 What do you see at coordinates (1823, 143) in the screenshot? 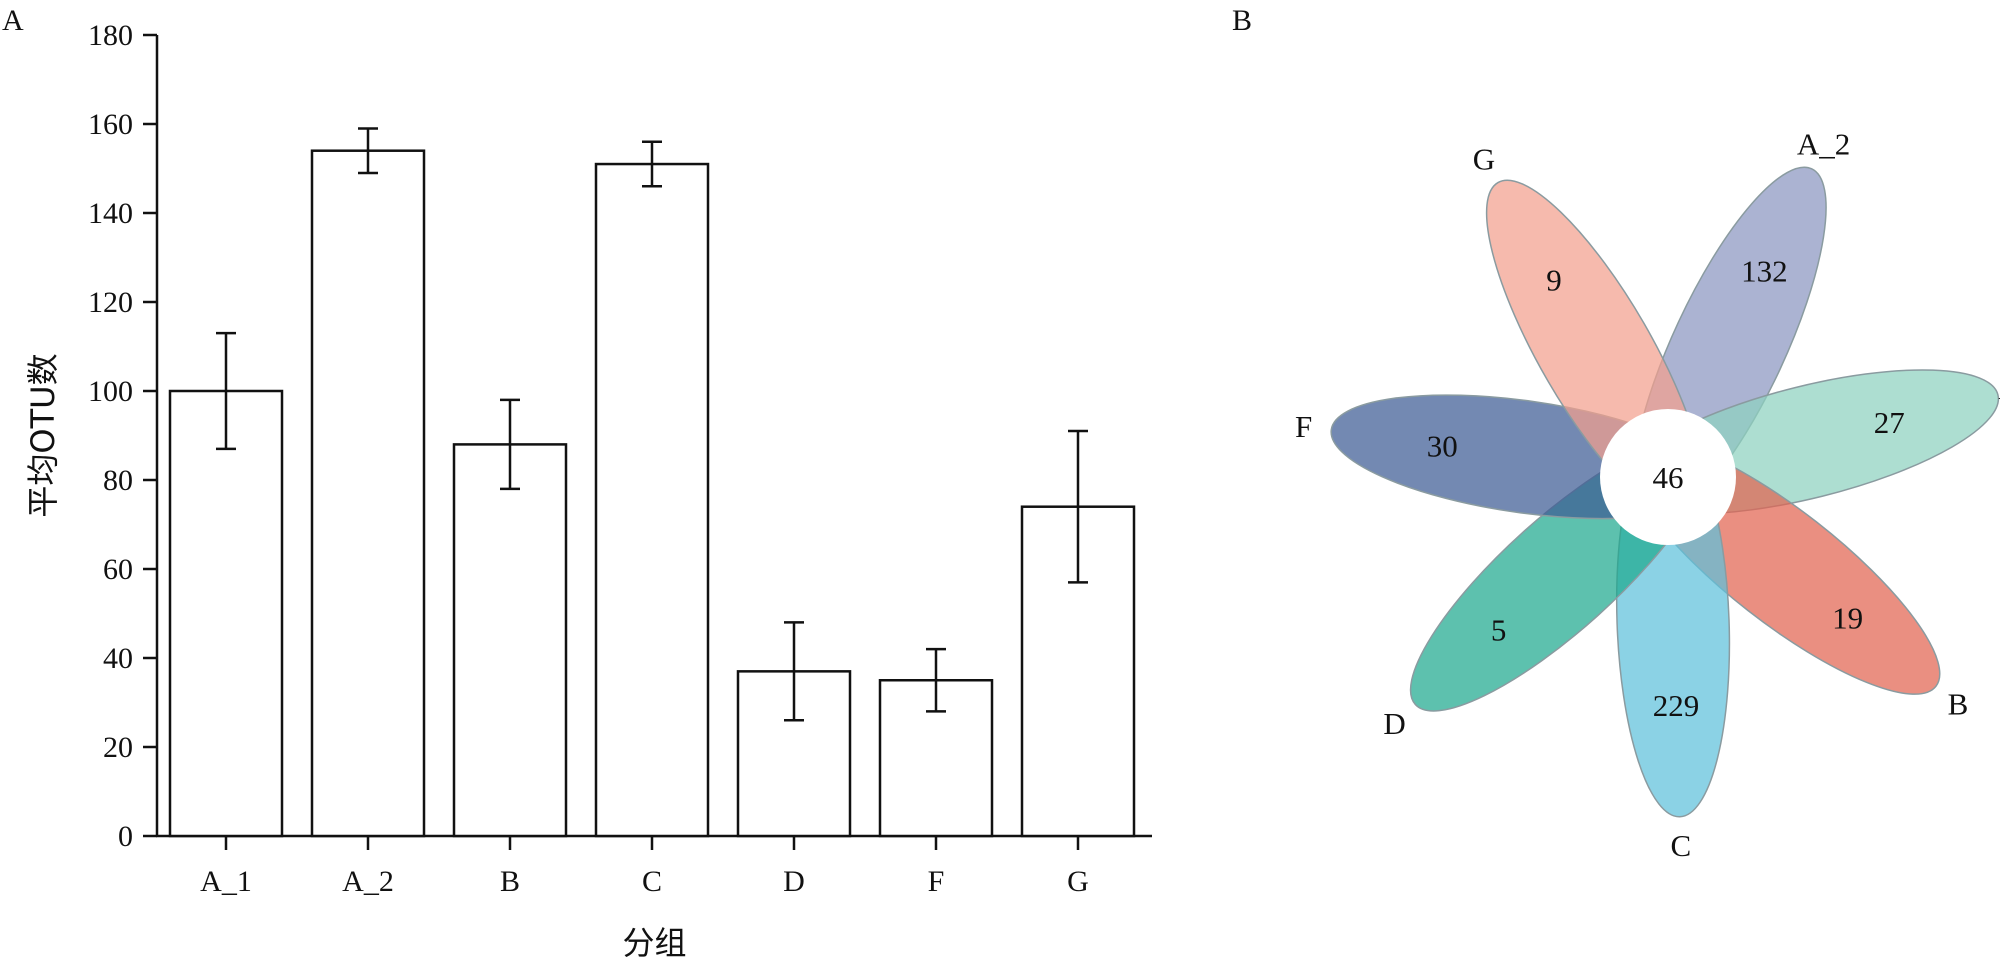
I see `venn-label-A_2: A_2` at bounding box center [1823, 143].